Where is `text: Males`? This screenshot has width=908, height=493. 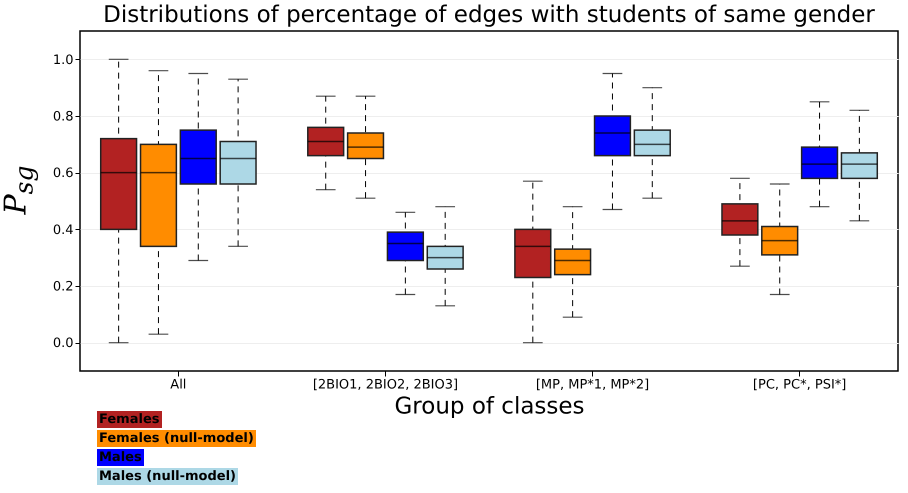 text: Males is located at coordinates (120, 457).